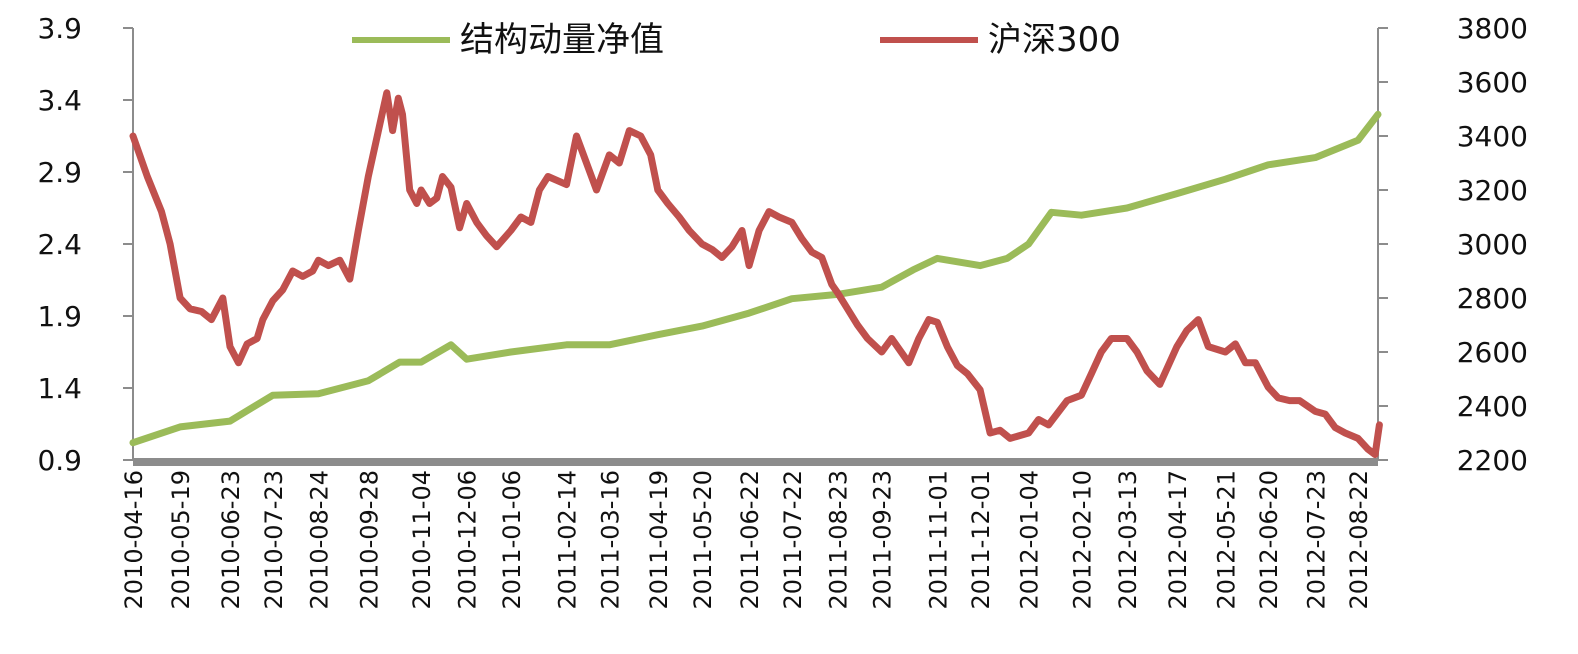 The image size is (1578, 654). I want to click on right-axis-ticks: 3800 3600 3400 3200 3000 2800 2600 2400 2200, so click(1453, 244).